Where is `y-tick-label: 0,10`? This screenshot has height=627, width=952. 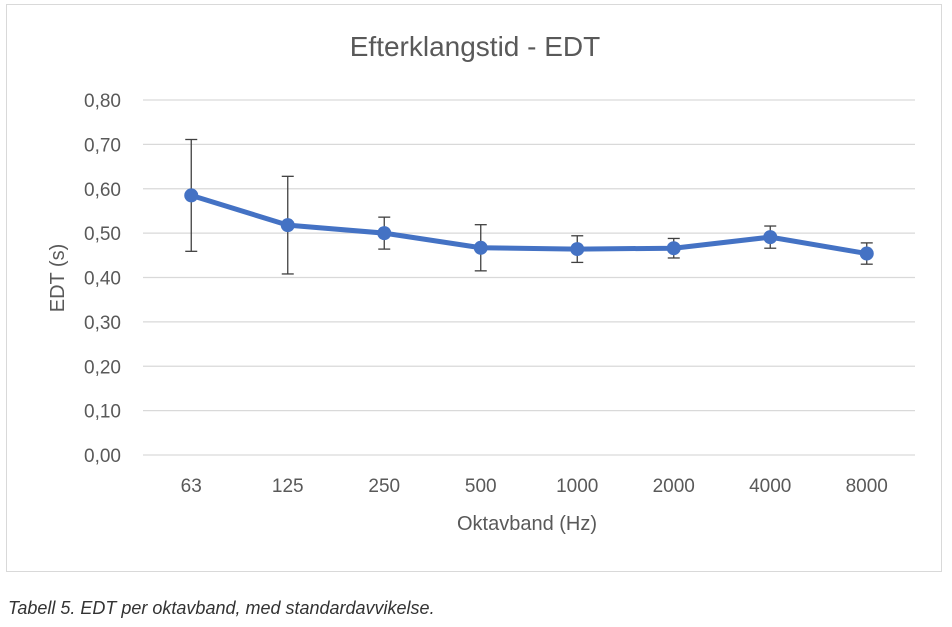 y-tick-label: 0,10 is located at coordinates (102, 412).